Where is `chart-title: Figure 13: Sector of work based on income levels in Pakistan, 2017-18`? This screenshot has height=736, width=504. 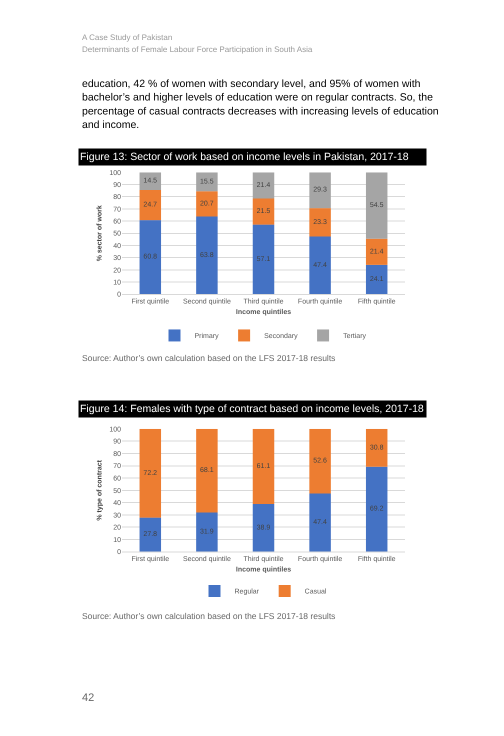 chart-title: Figure 13: Sector of work based on income levels in Pakistan, 2017-18 is located at coordinates (244, 157).